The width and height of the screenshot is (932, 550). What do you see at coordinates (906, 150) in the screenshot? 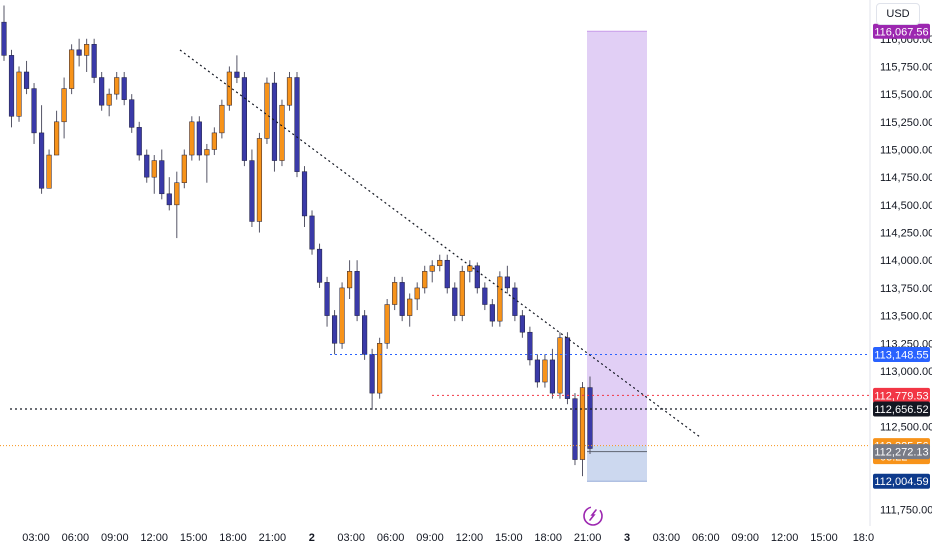
I see `y-tick-label: 115,000.00` at bounding box center [906, 150].